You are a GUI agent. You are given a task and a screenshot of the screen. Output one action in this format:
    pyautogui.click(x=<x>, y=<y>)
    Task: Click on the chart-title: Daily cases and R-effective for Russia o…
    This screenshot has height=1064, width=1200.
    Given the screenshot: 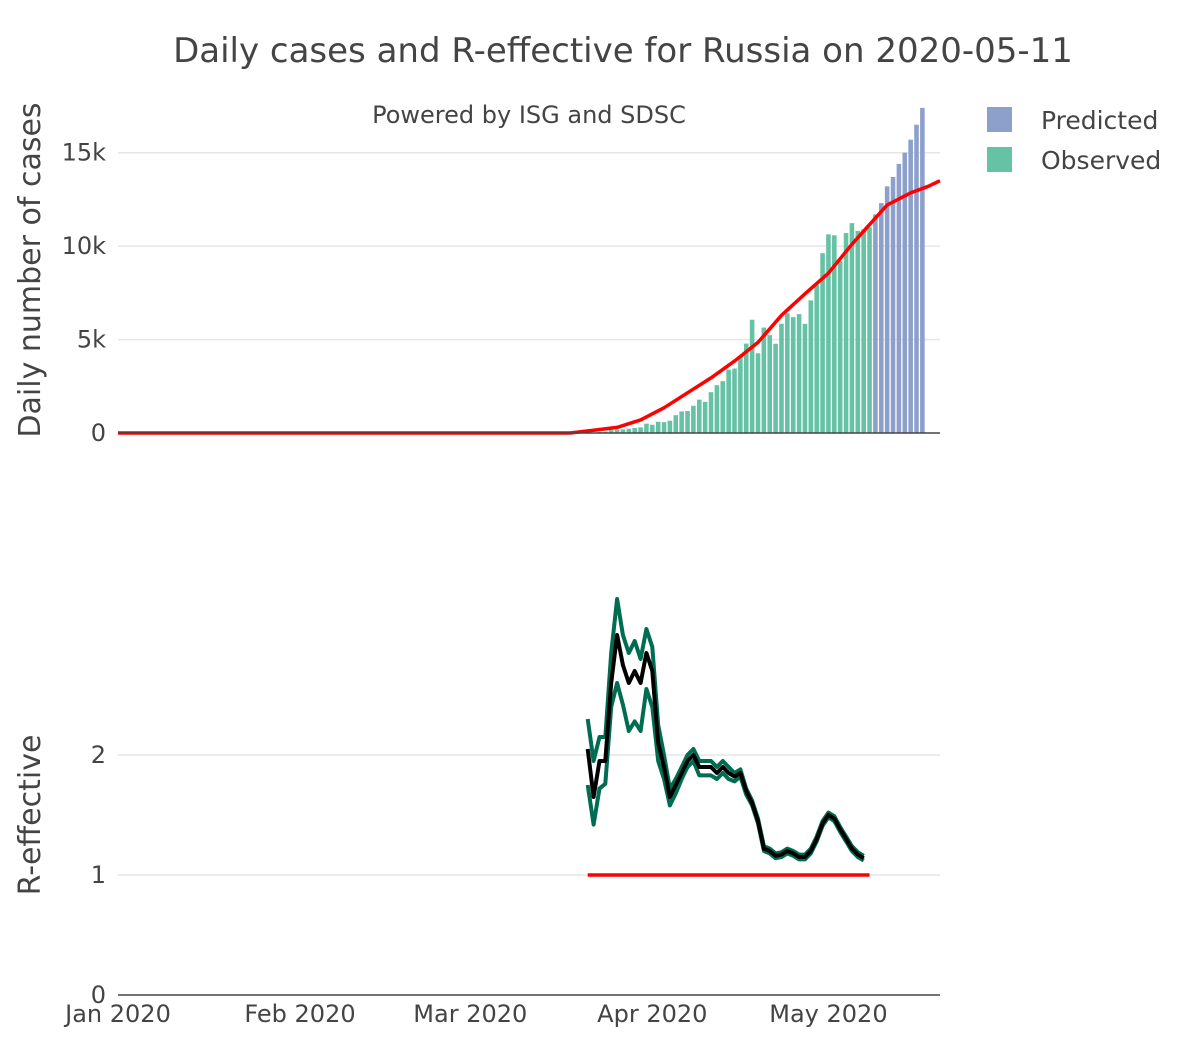 What is the action you would take?
    pyautogui.click(x=623, y=51)
    